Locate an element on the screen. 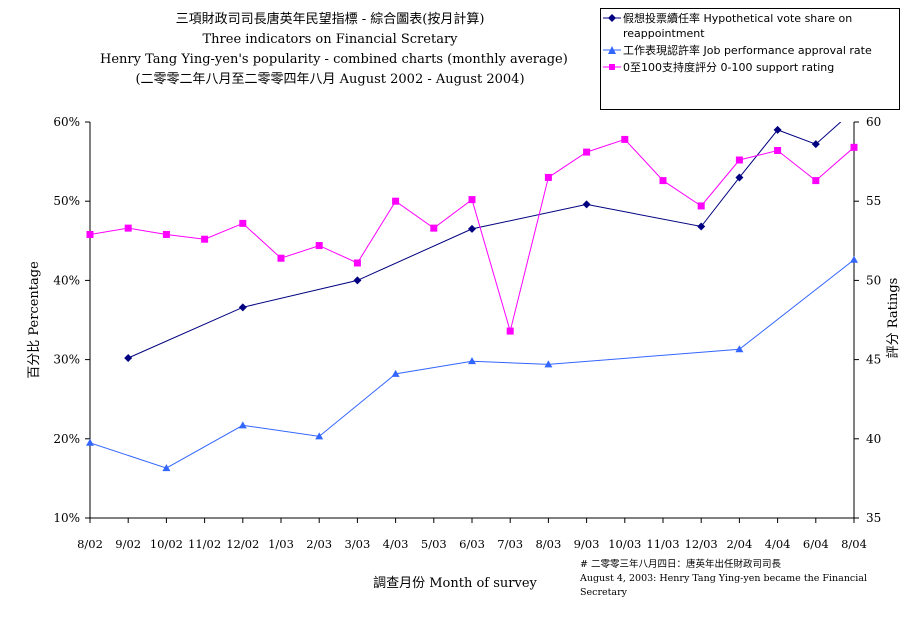 The image size is (911, 623). x-axis-tick-label: 2/03 is located at coordinates (319, 544).